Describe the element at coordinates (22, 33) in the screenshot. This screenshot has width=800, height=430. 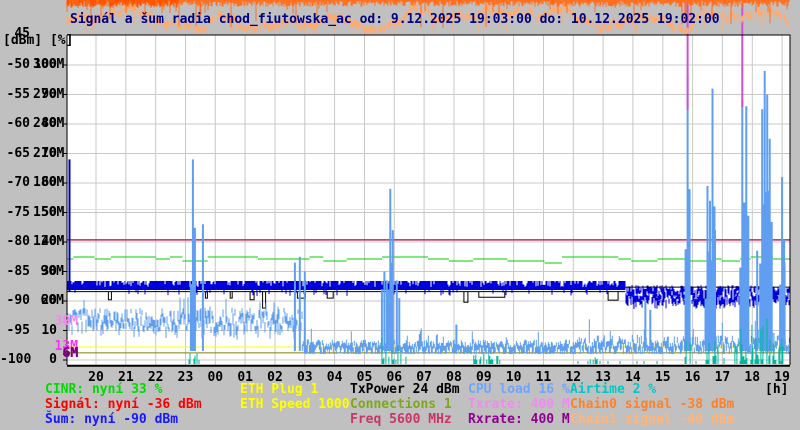
I see `y-axis-top-tick: 45` at that location.